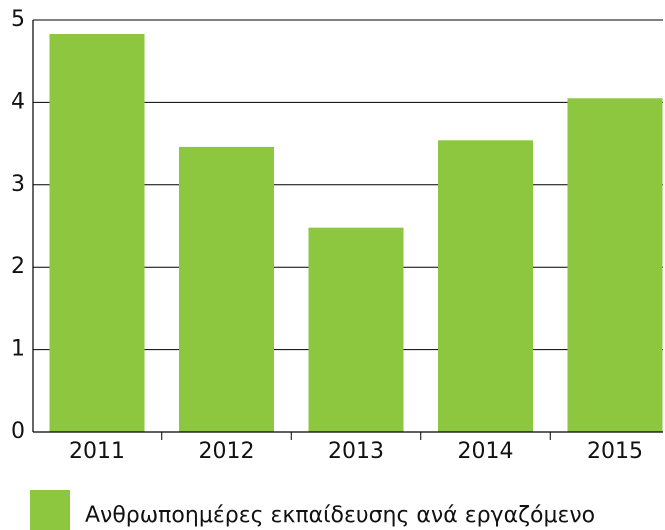 This screenshot has width=665, height=530. Describe the element at coordinates (18, 101) in the screenshot. I see `y-tick-label: 4` at that location.